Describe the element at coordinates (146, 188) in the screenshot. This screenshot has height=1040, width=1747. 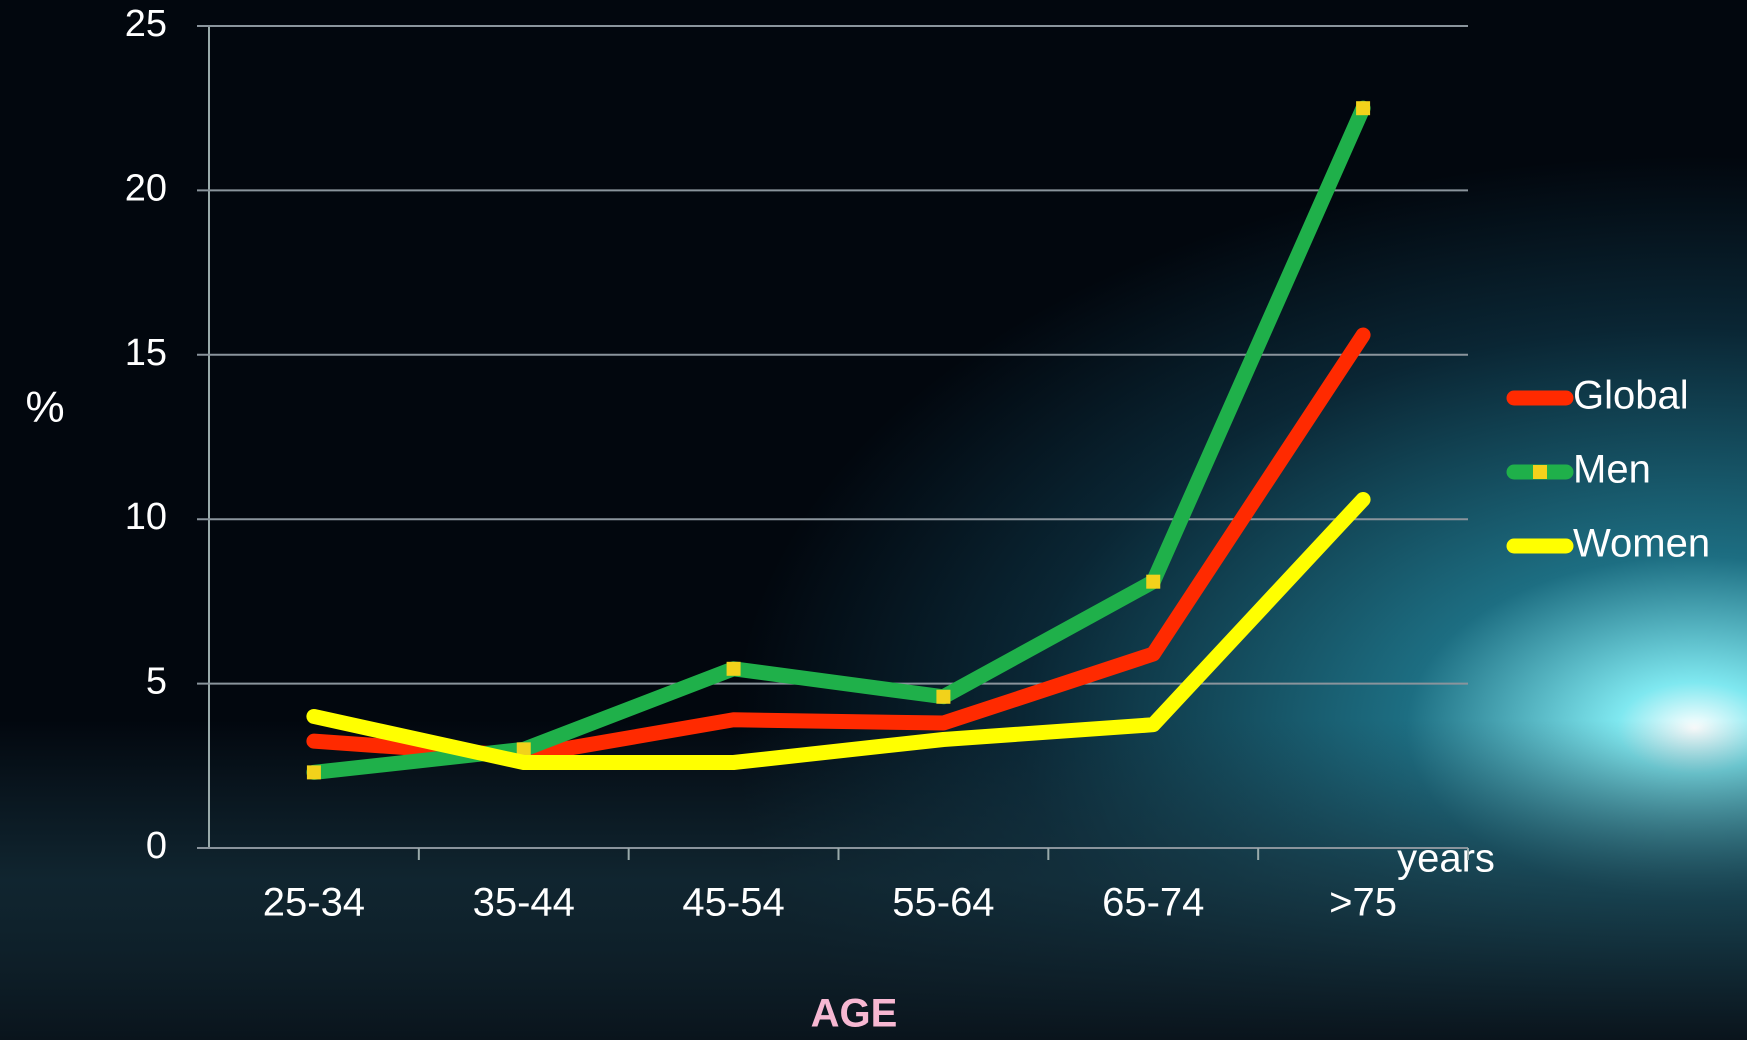
I see `y-tick-label: 20` at that location.